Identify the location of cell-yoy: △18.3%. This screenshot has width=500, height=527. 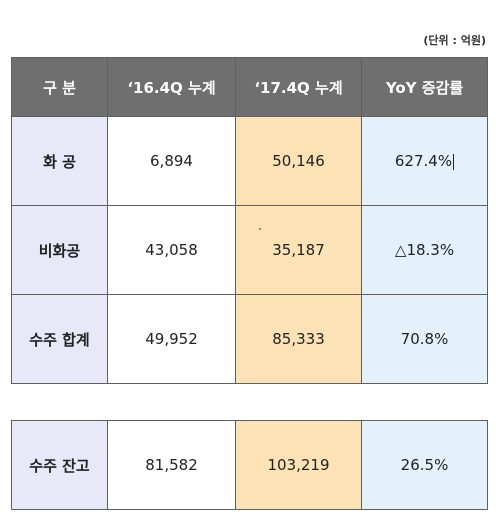
(424, 250).